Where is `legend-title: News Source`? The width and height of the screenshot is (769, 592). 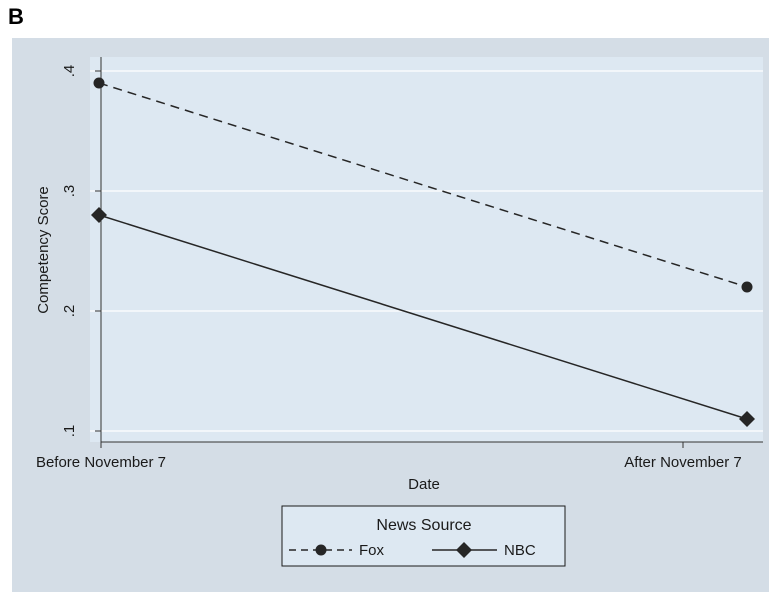
legend-title: News Source is located at coordinates (423, 525).